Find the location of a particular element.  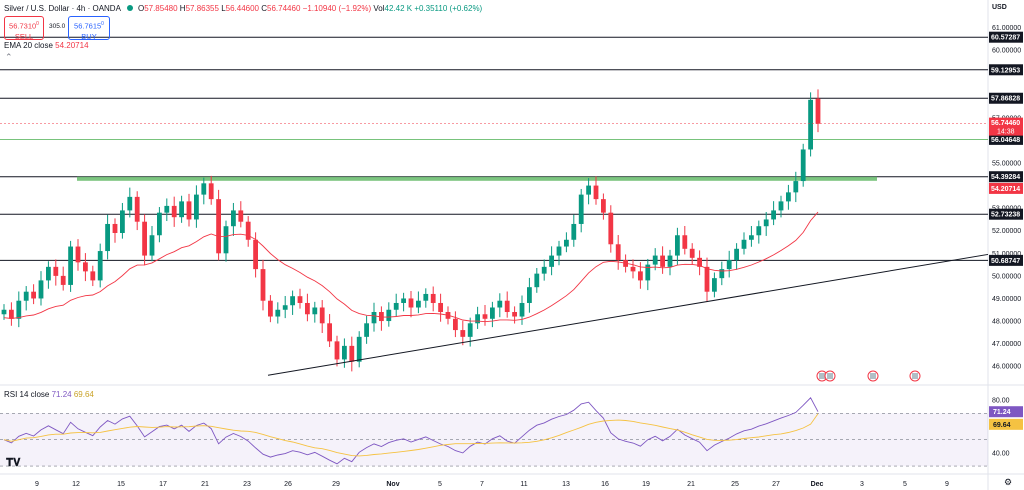

rsi-label: RSI 14 close is located at coordinates (27, 394).